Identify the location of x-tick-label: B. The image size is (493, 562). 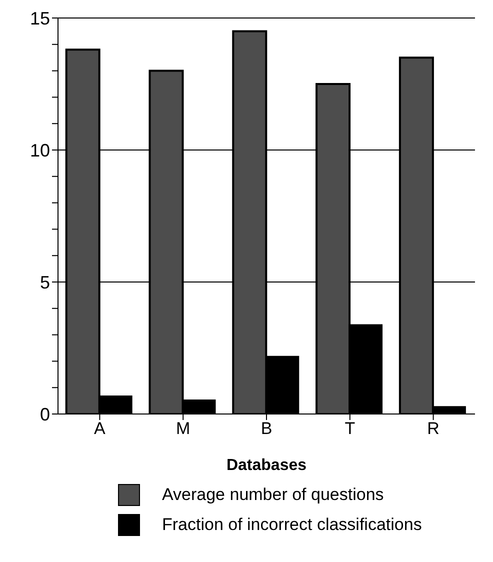
(266, 428).